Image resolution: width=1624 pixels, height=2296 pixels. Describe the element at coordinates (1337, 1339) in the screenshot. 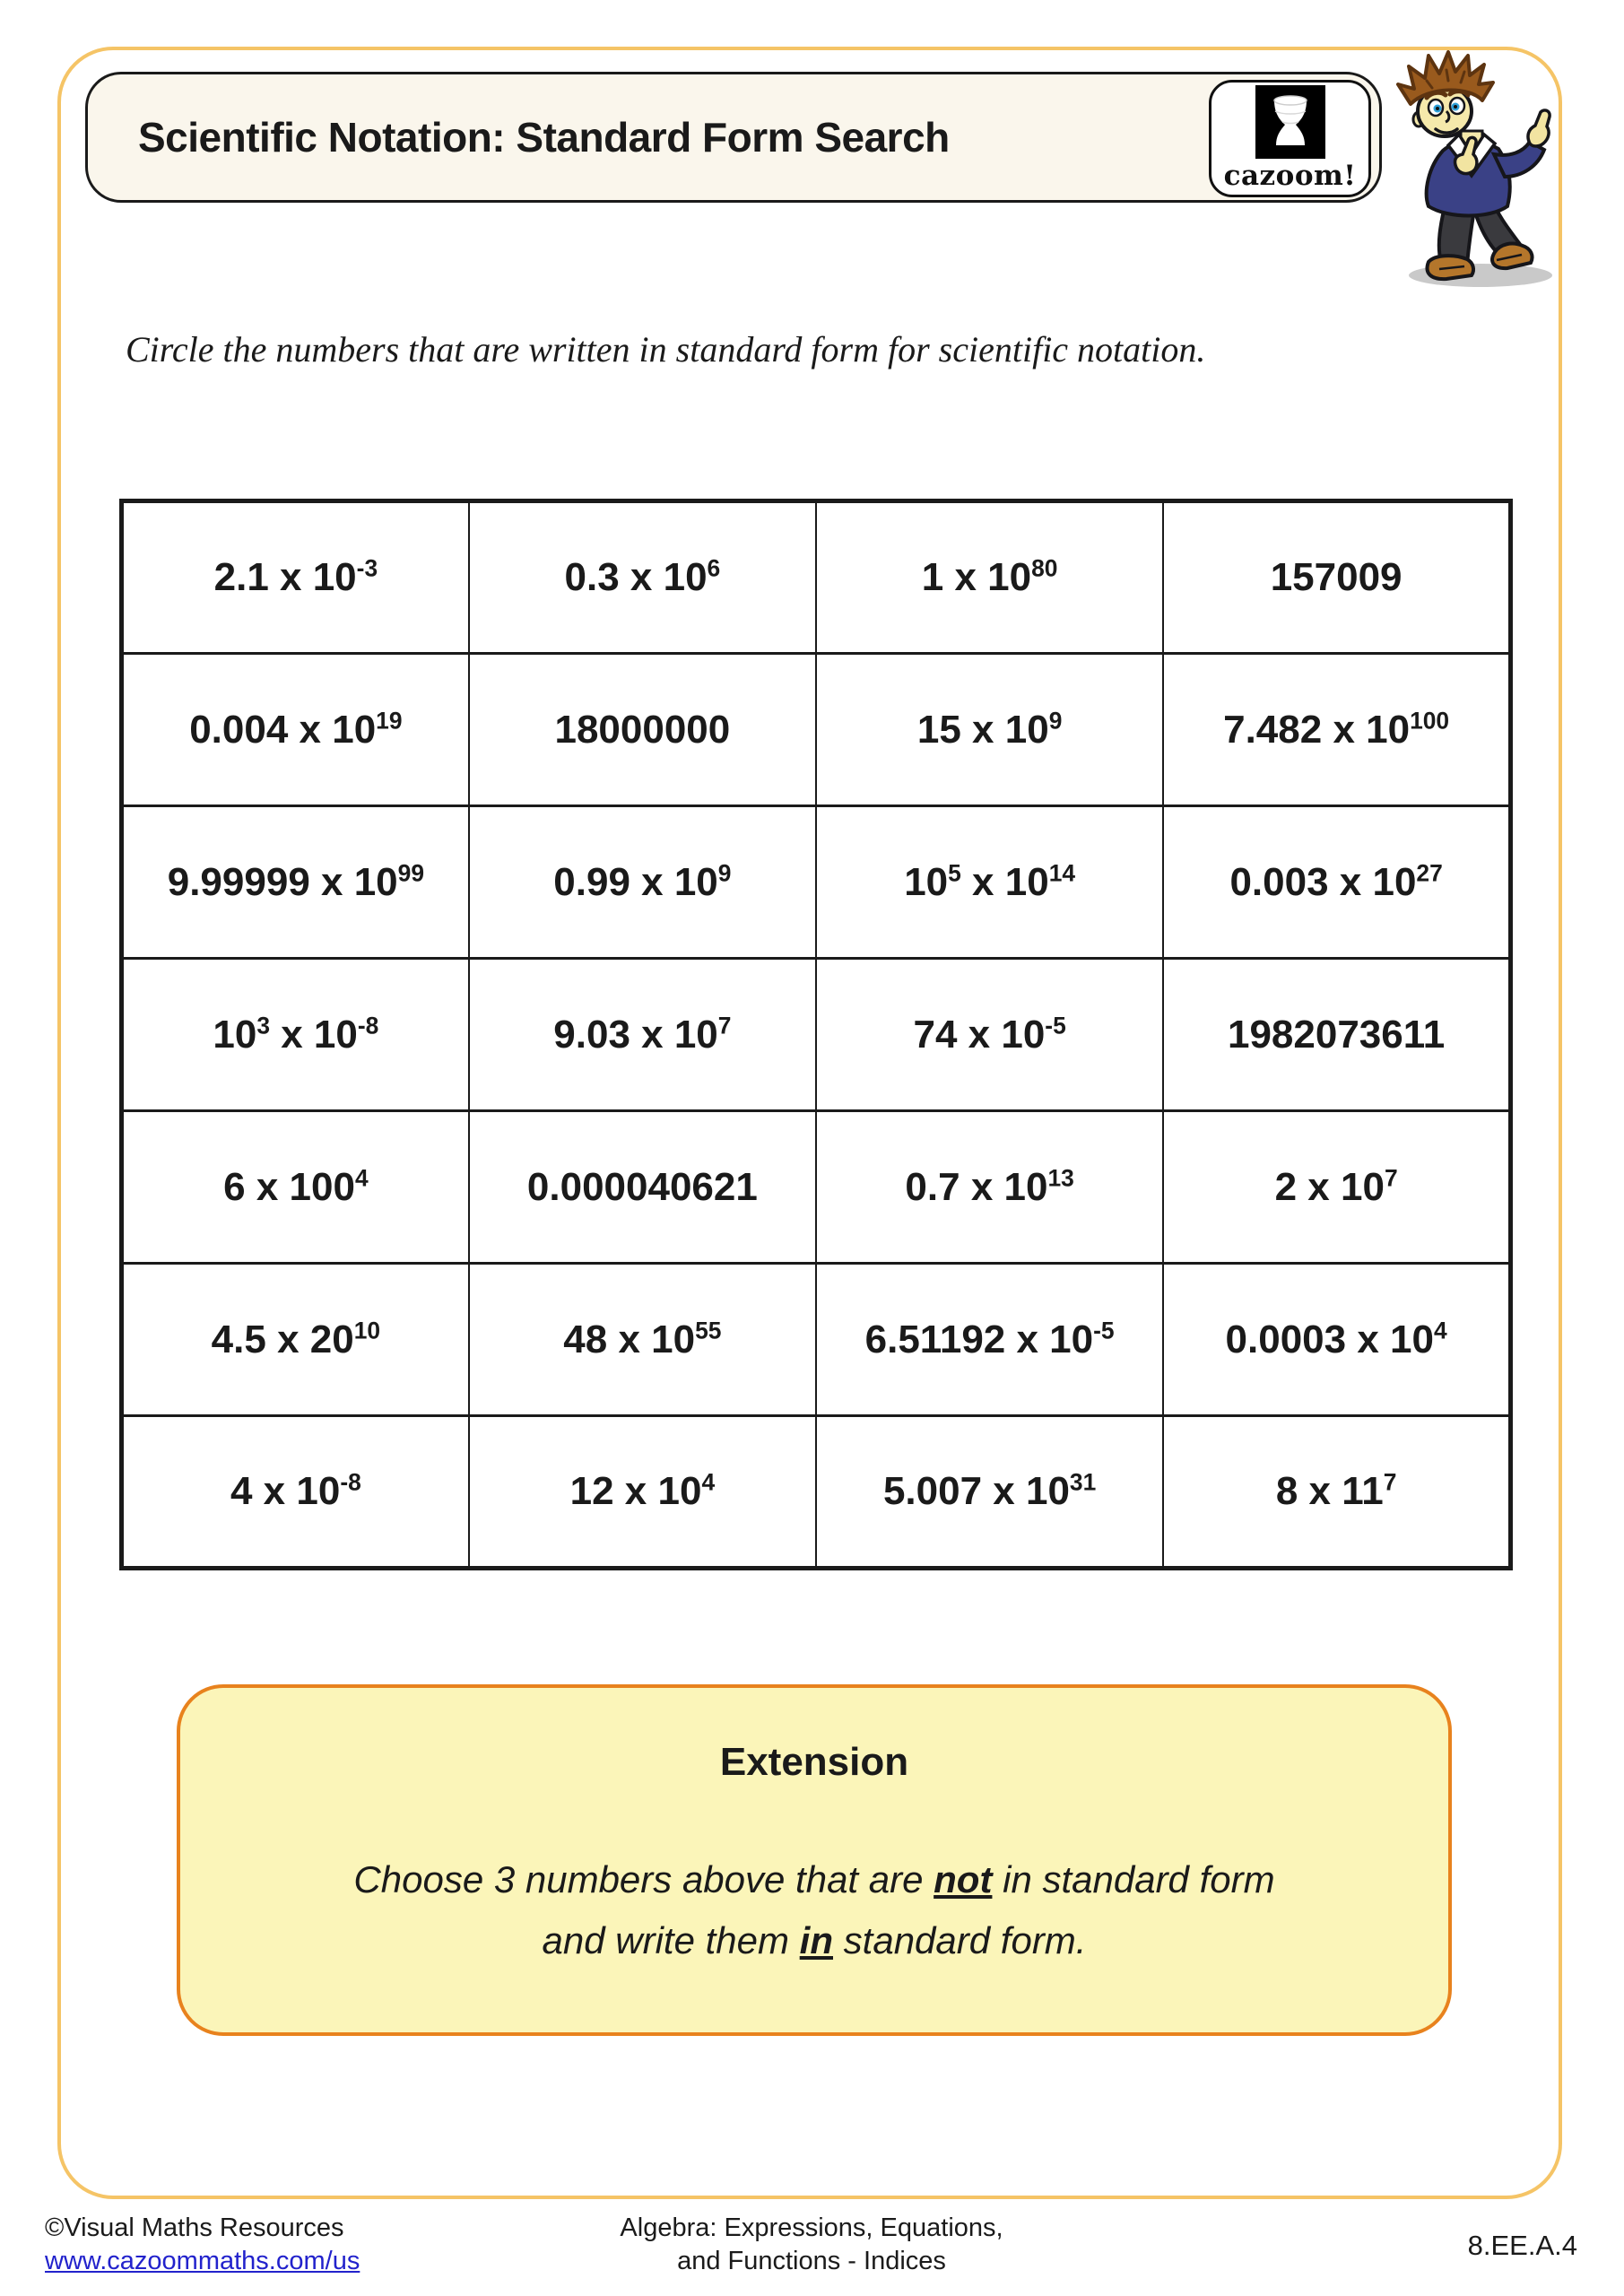

I see `grid-cell: 0.0003 x 104` at that location.